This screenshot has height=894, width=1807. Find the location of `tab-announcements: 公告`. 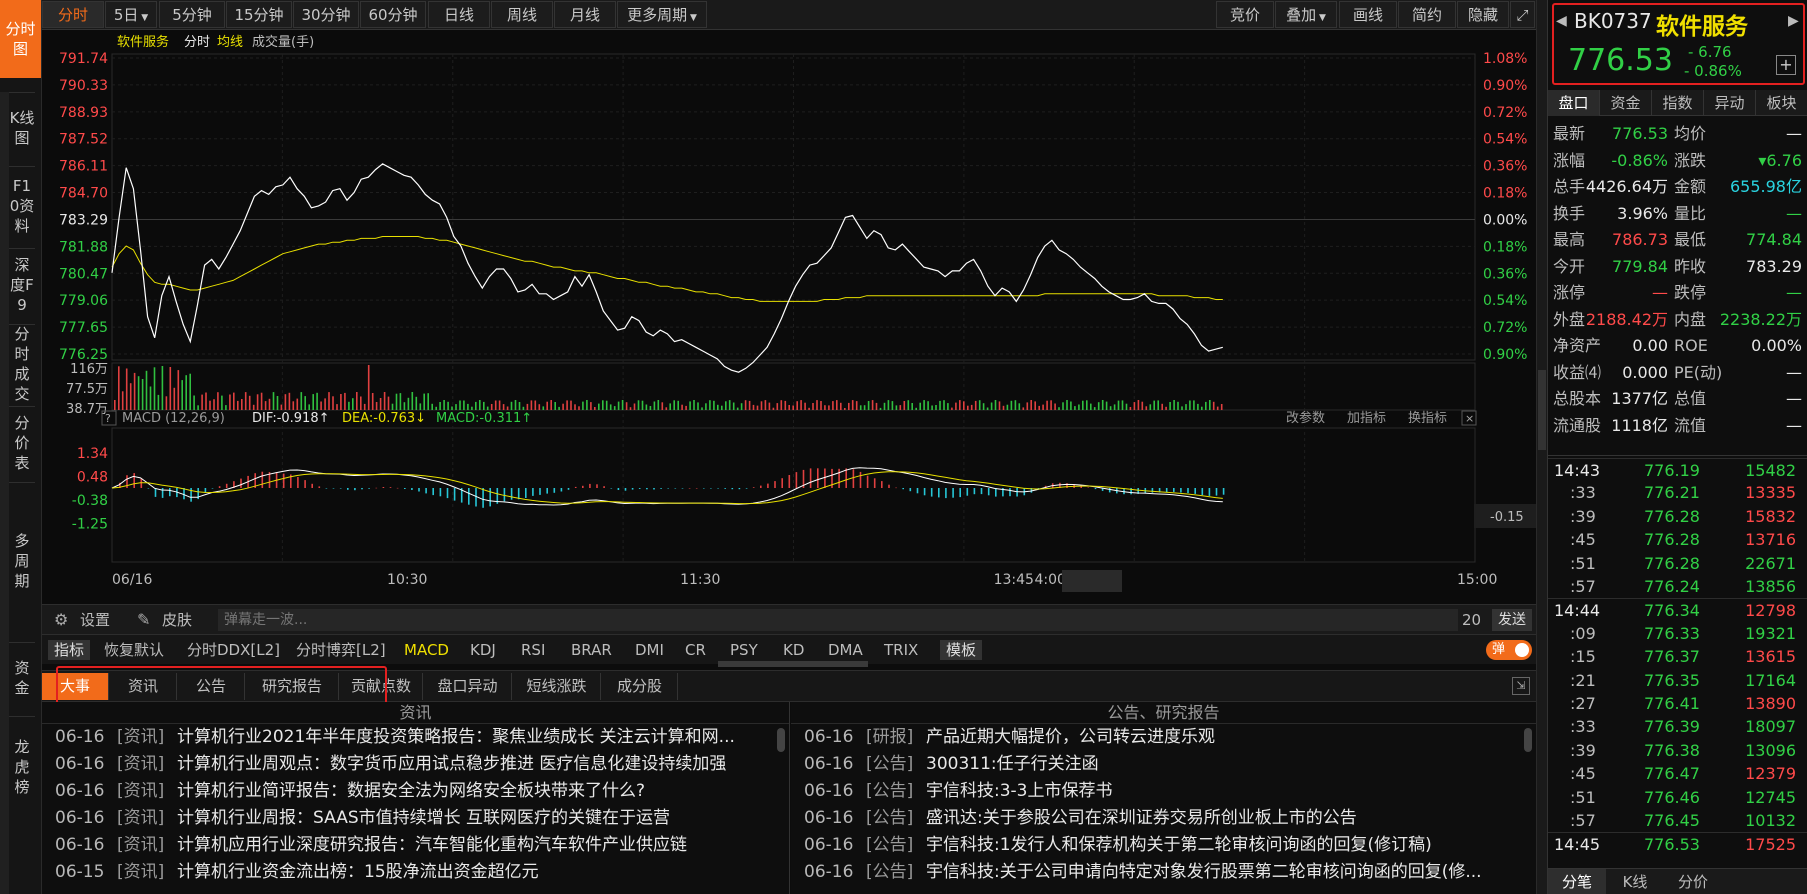

tab-announcements: 公告 is located at coordinates (211, 686).